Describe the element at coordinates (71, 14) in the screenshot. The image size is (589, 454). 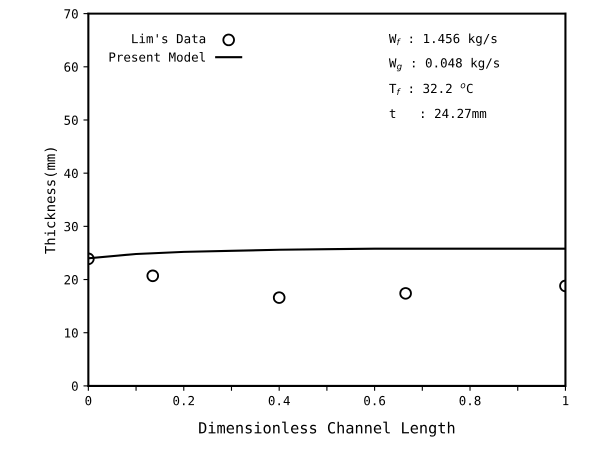
I see `y-tick-label: 70` at that location.